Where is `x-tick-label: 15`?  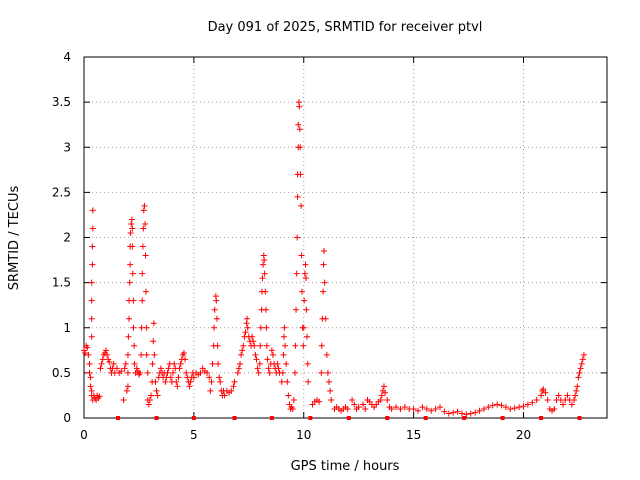 x-tick-label: 15 is located at coordinates (413, 435).